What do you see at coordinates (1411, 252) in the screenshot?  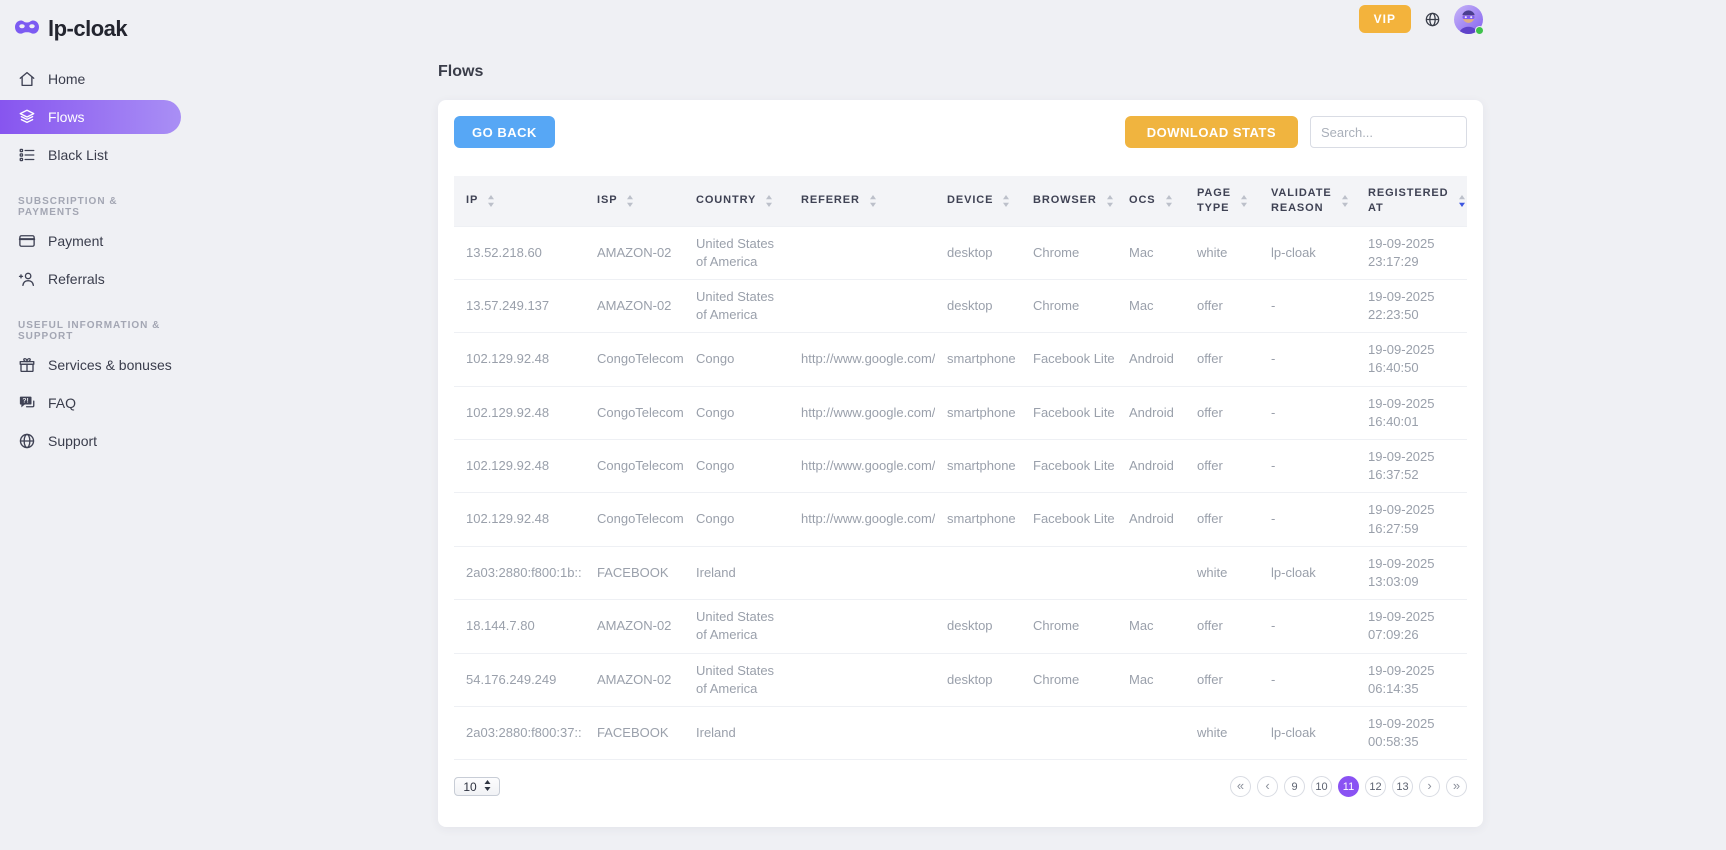 I see `cell-registered-at: 19-09-2025 23:17:29` at bounding box center [1411, 252].